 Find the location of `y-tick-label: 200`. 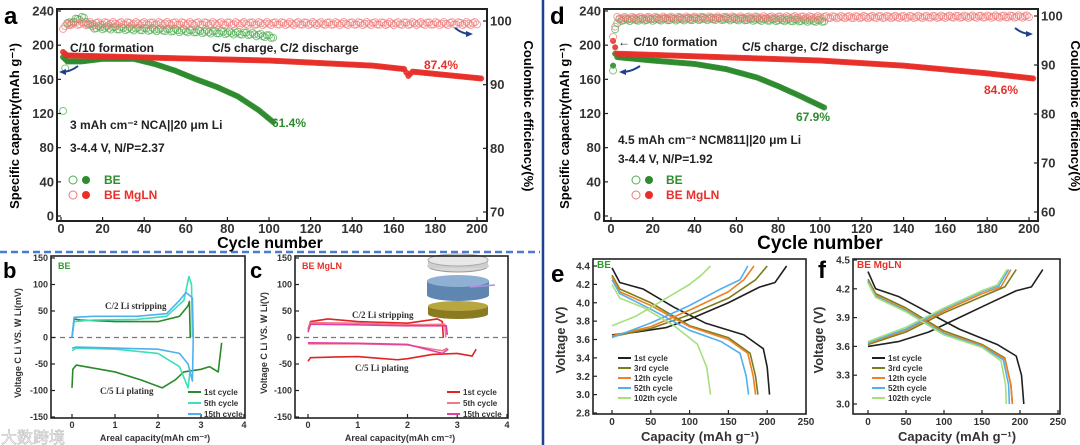

y-tick-label: 200 is located at coordinates (43, 45).